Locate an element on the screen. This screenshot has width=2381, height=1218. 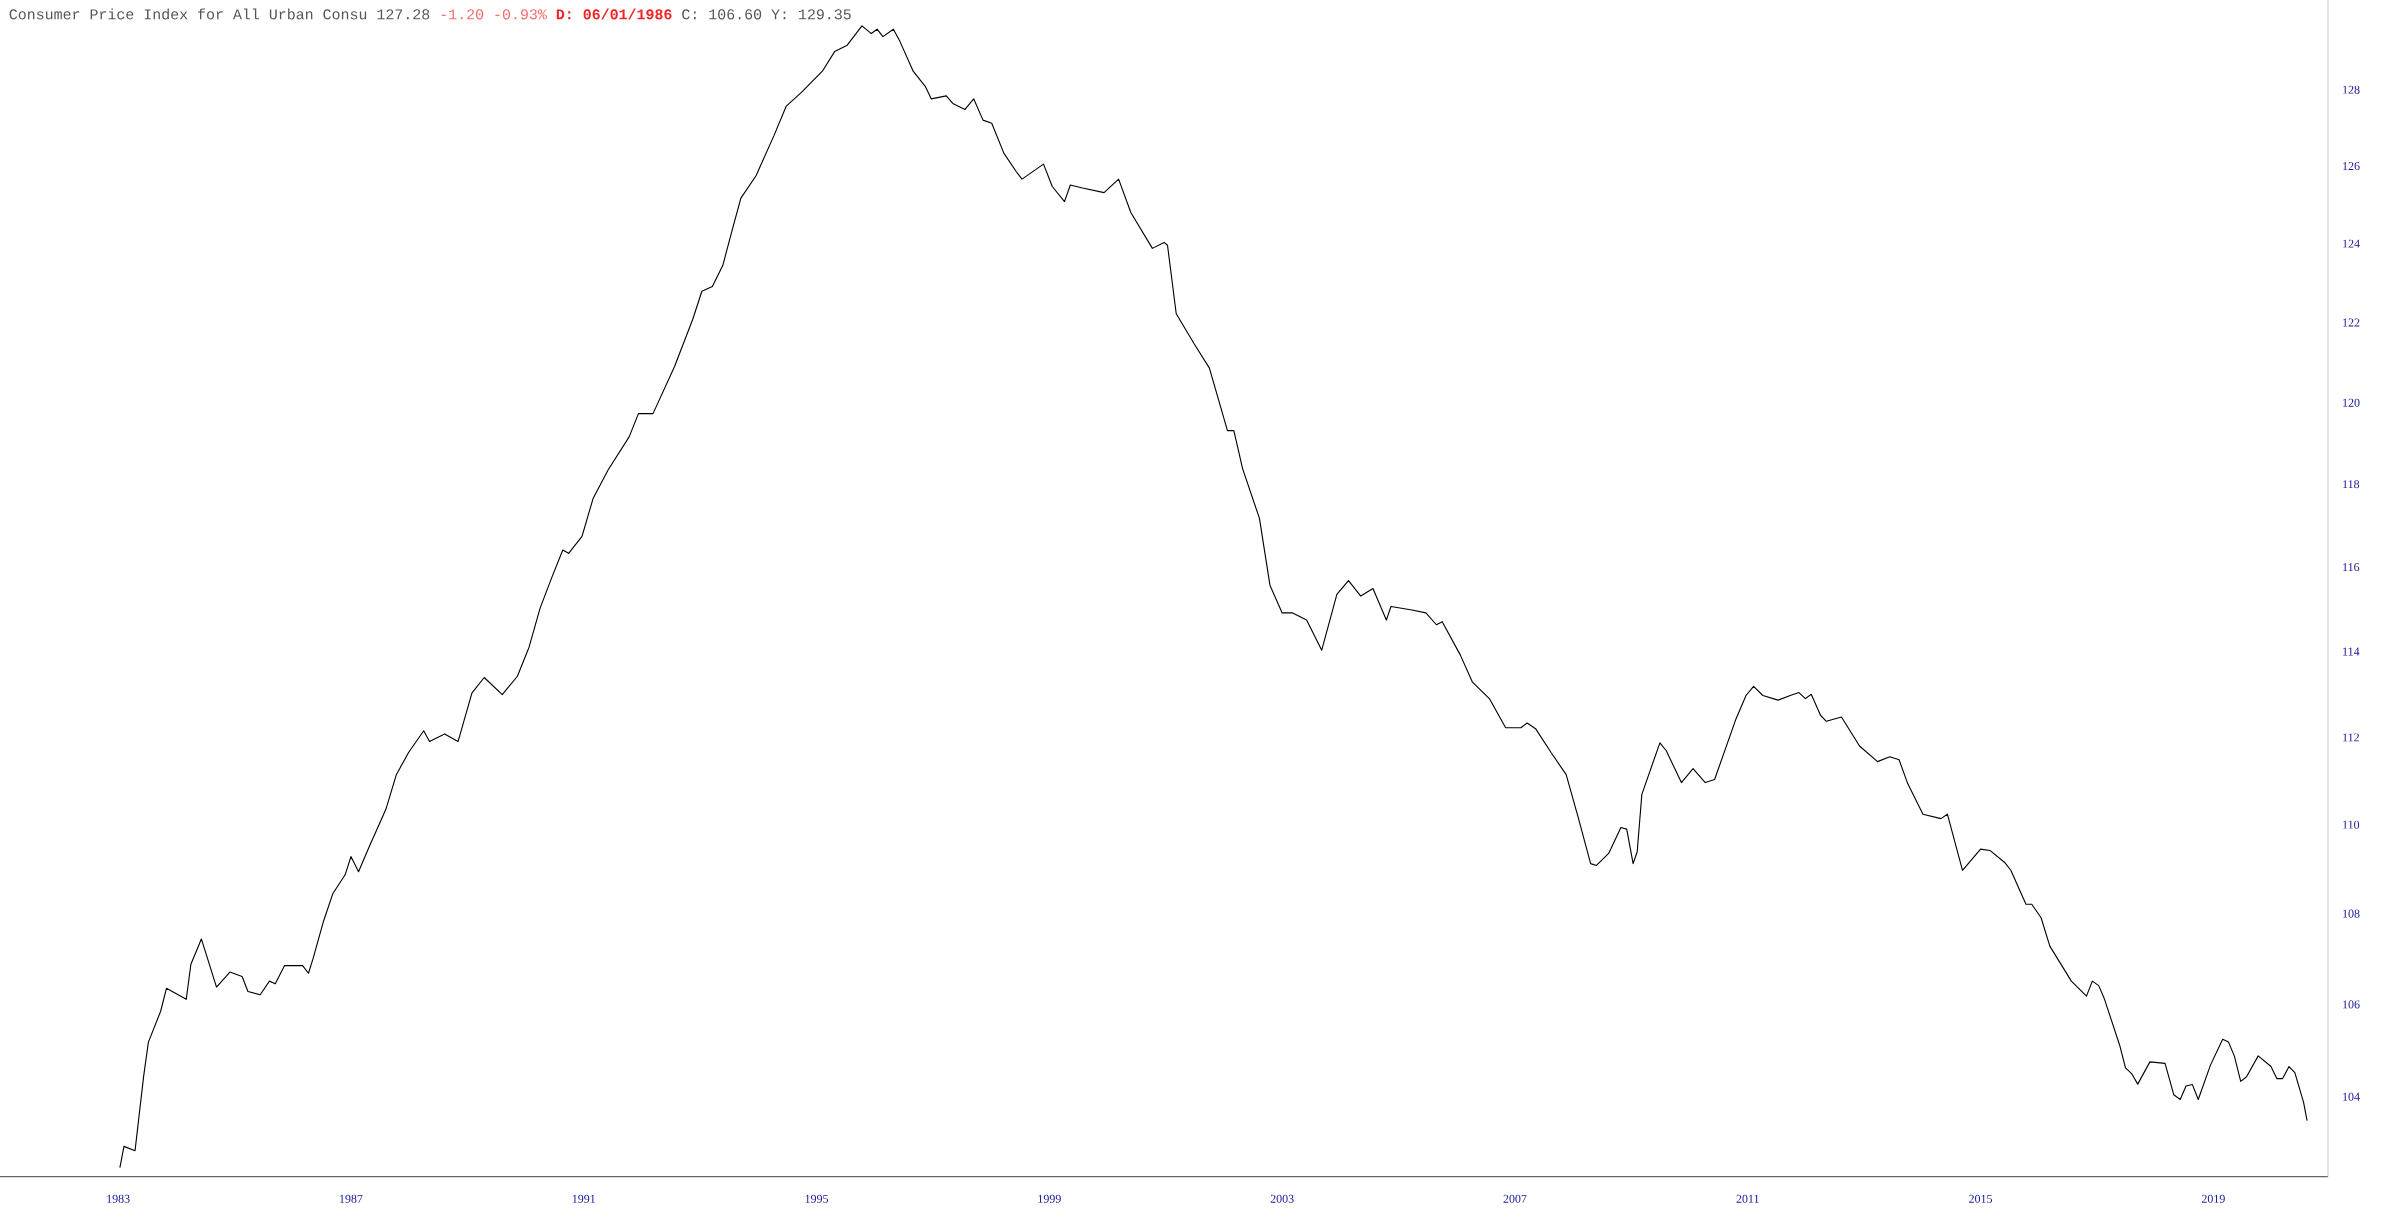
y-tick-label: 120 is located at coordinates (2351, 402).